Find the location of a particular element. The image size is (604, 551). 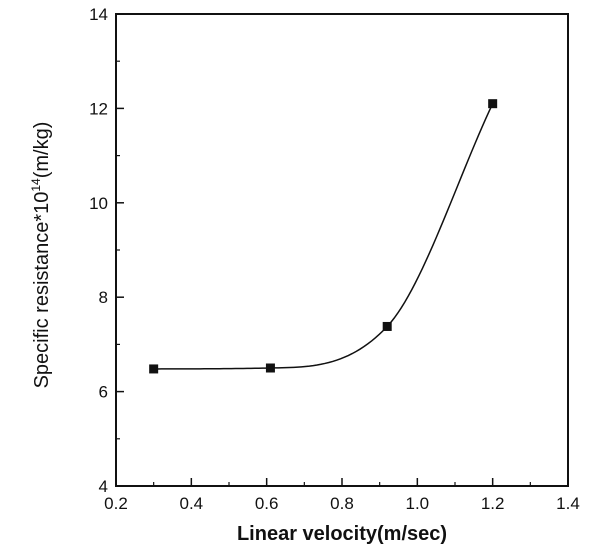

x-tick-label: 1.2 is located at coordinates (493, 503).